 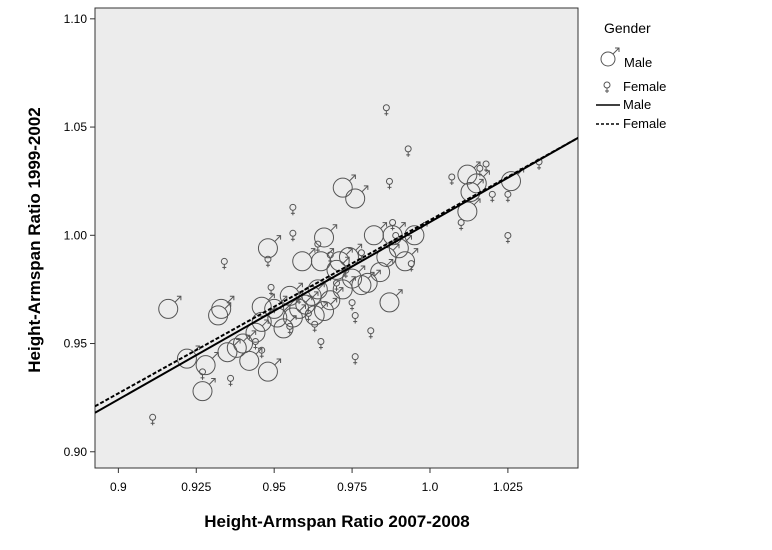 I want to click on y-tick-label: 1.00, so click(x=76, y=235).